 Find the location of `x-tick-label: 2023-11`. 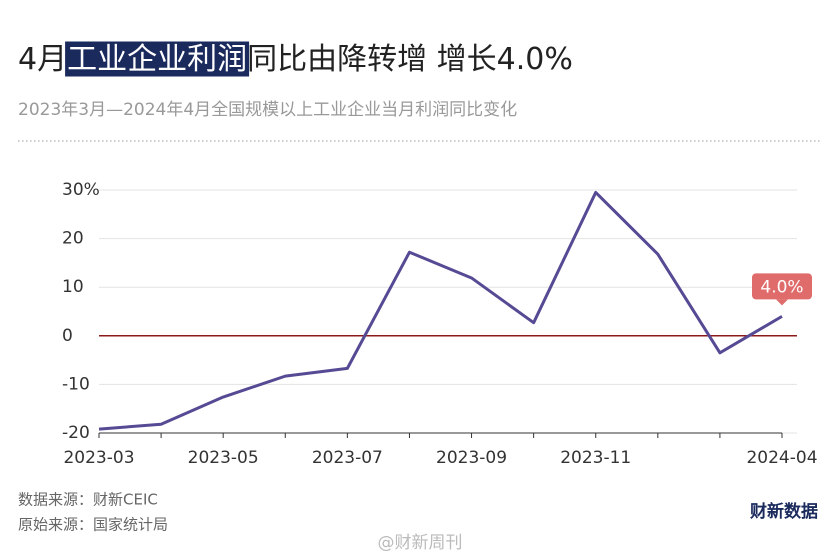

x-tick-label: 2023-11 is located at coordinates (595, 458).